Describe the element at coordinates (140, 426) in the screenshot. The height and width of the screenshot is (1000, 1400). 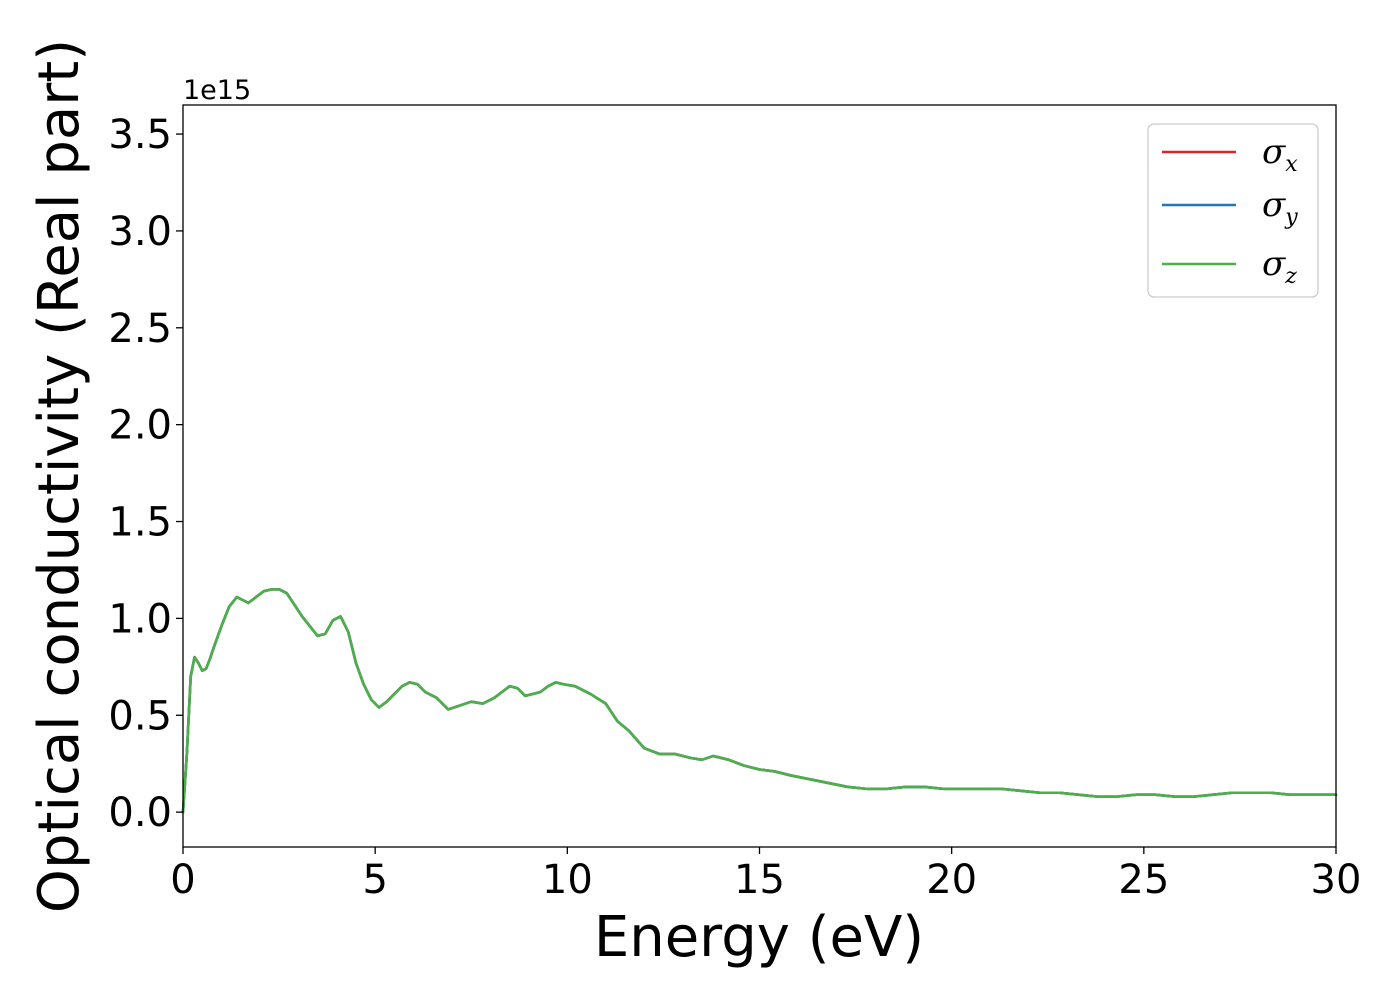
I see `y-tick-label: 2.0` at that location.